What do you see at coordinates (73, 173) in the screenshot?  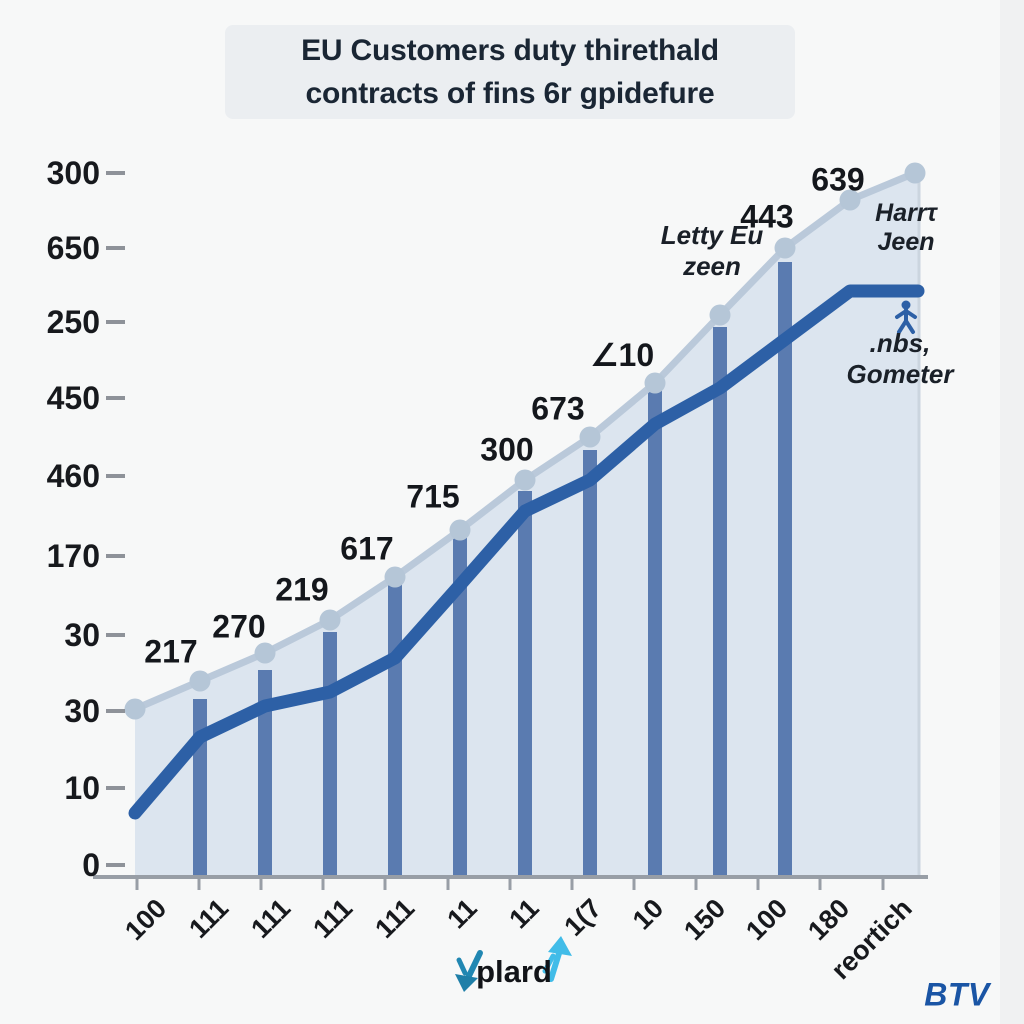 I see `y-axis-label: 300` at bounding box center [73, 173].